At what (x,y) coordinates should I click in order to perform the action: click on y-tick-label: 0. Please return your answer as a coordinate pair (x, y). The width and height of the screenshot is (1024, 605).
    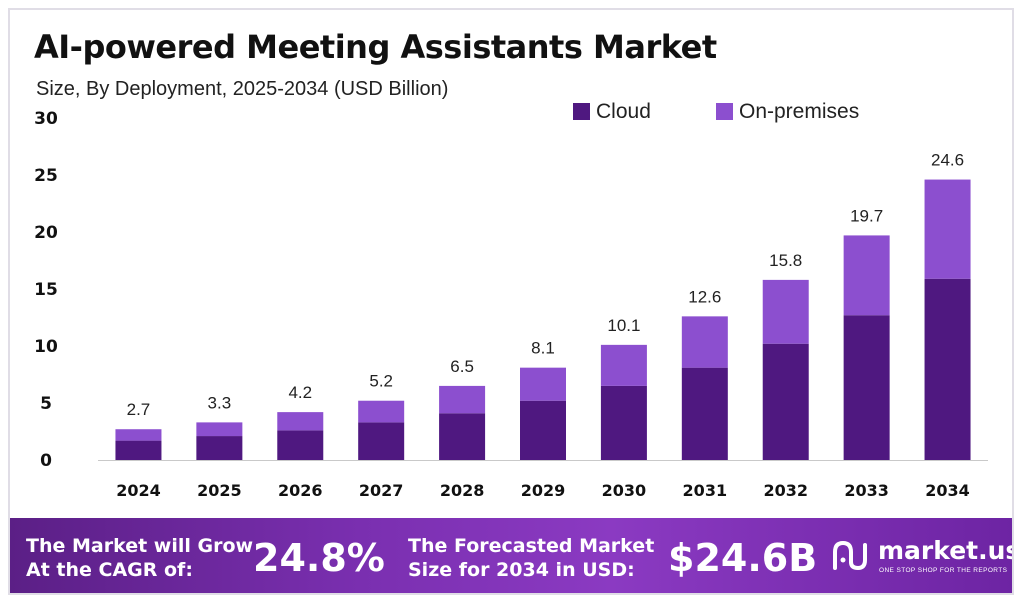
    Looking at the image, I should click on (46, 461).